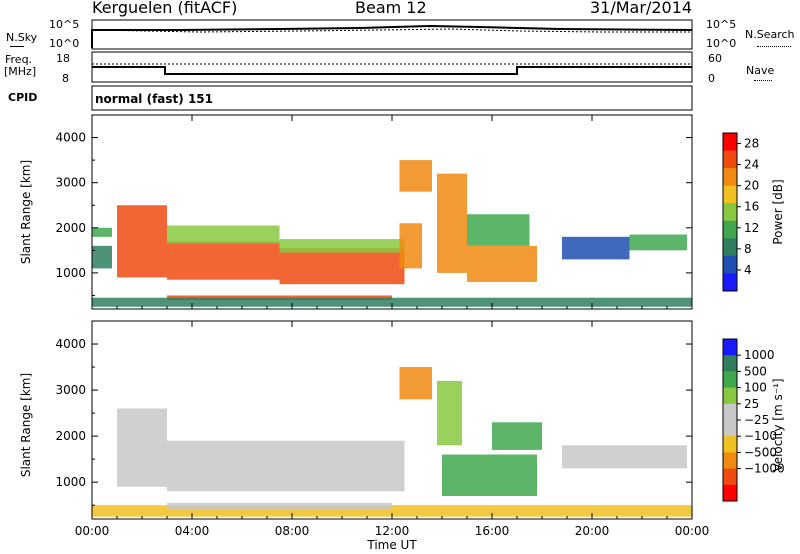  I want to click on velocity-ylabel: Slant Range [km], so click(26, 425).